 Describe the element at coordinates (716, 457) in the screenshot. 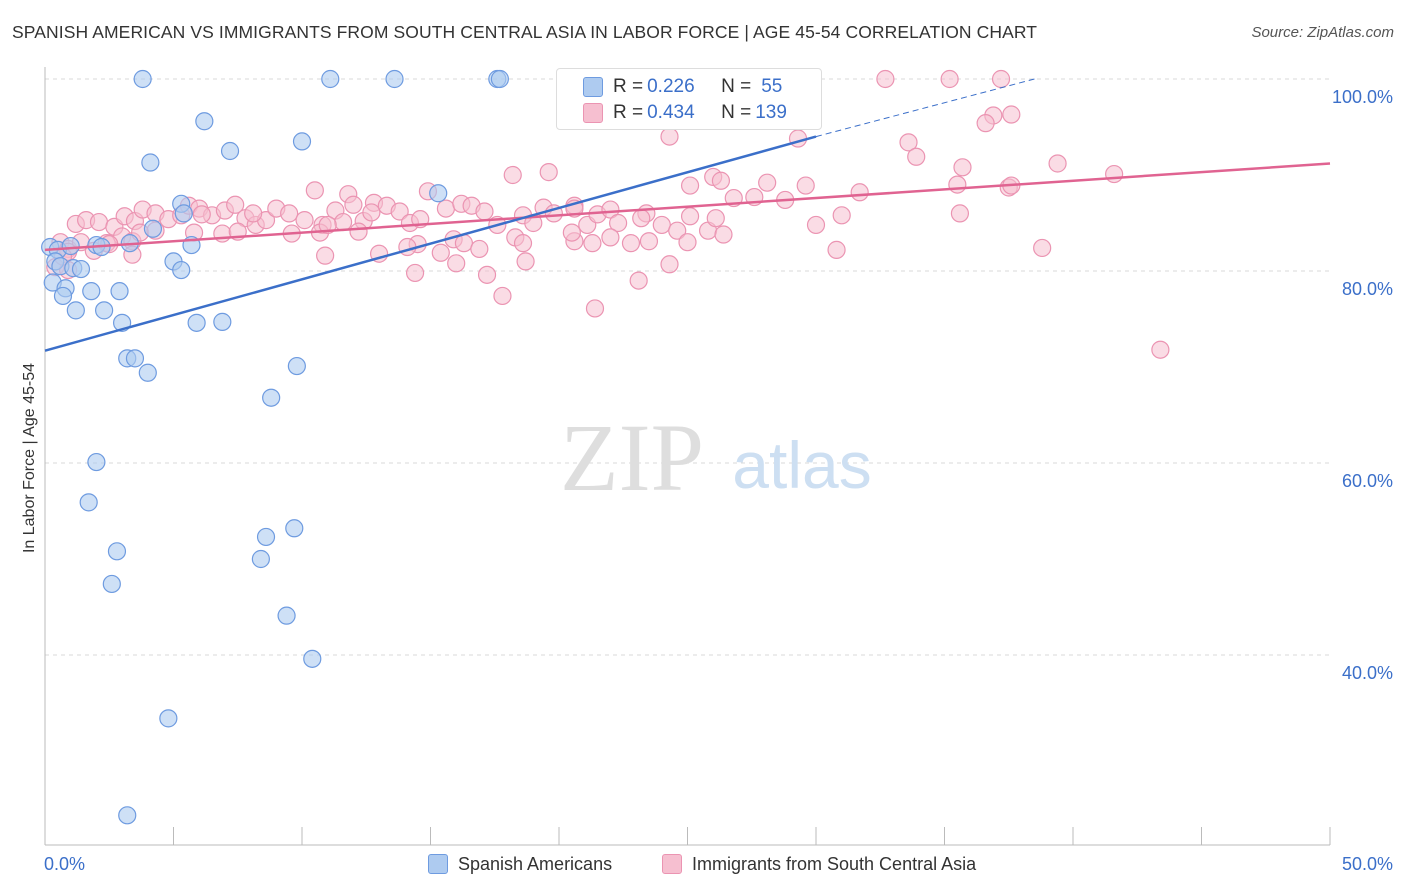

I see `watermark: ZIP atlas` at that location.